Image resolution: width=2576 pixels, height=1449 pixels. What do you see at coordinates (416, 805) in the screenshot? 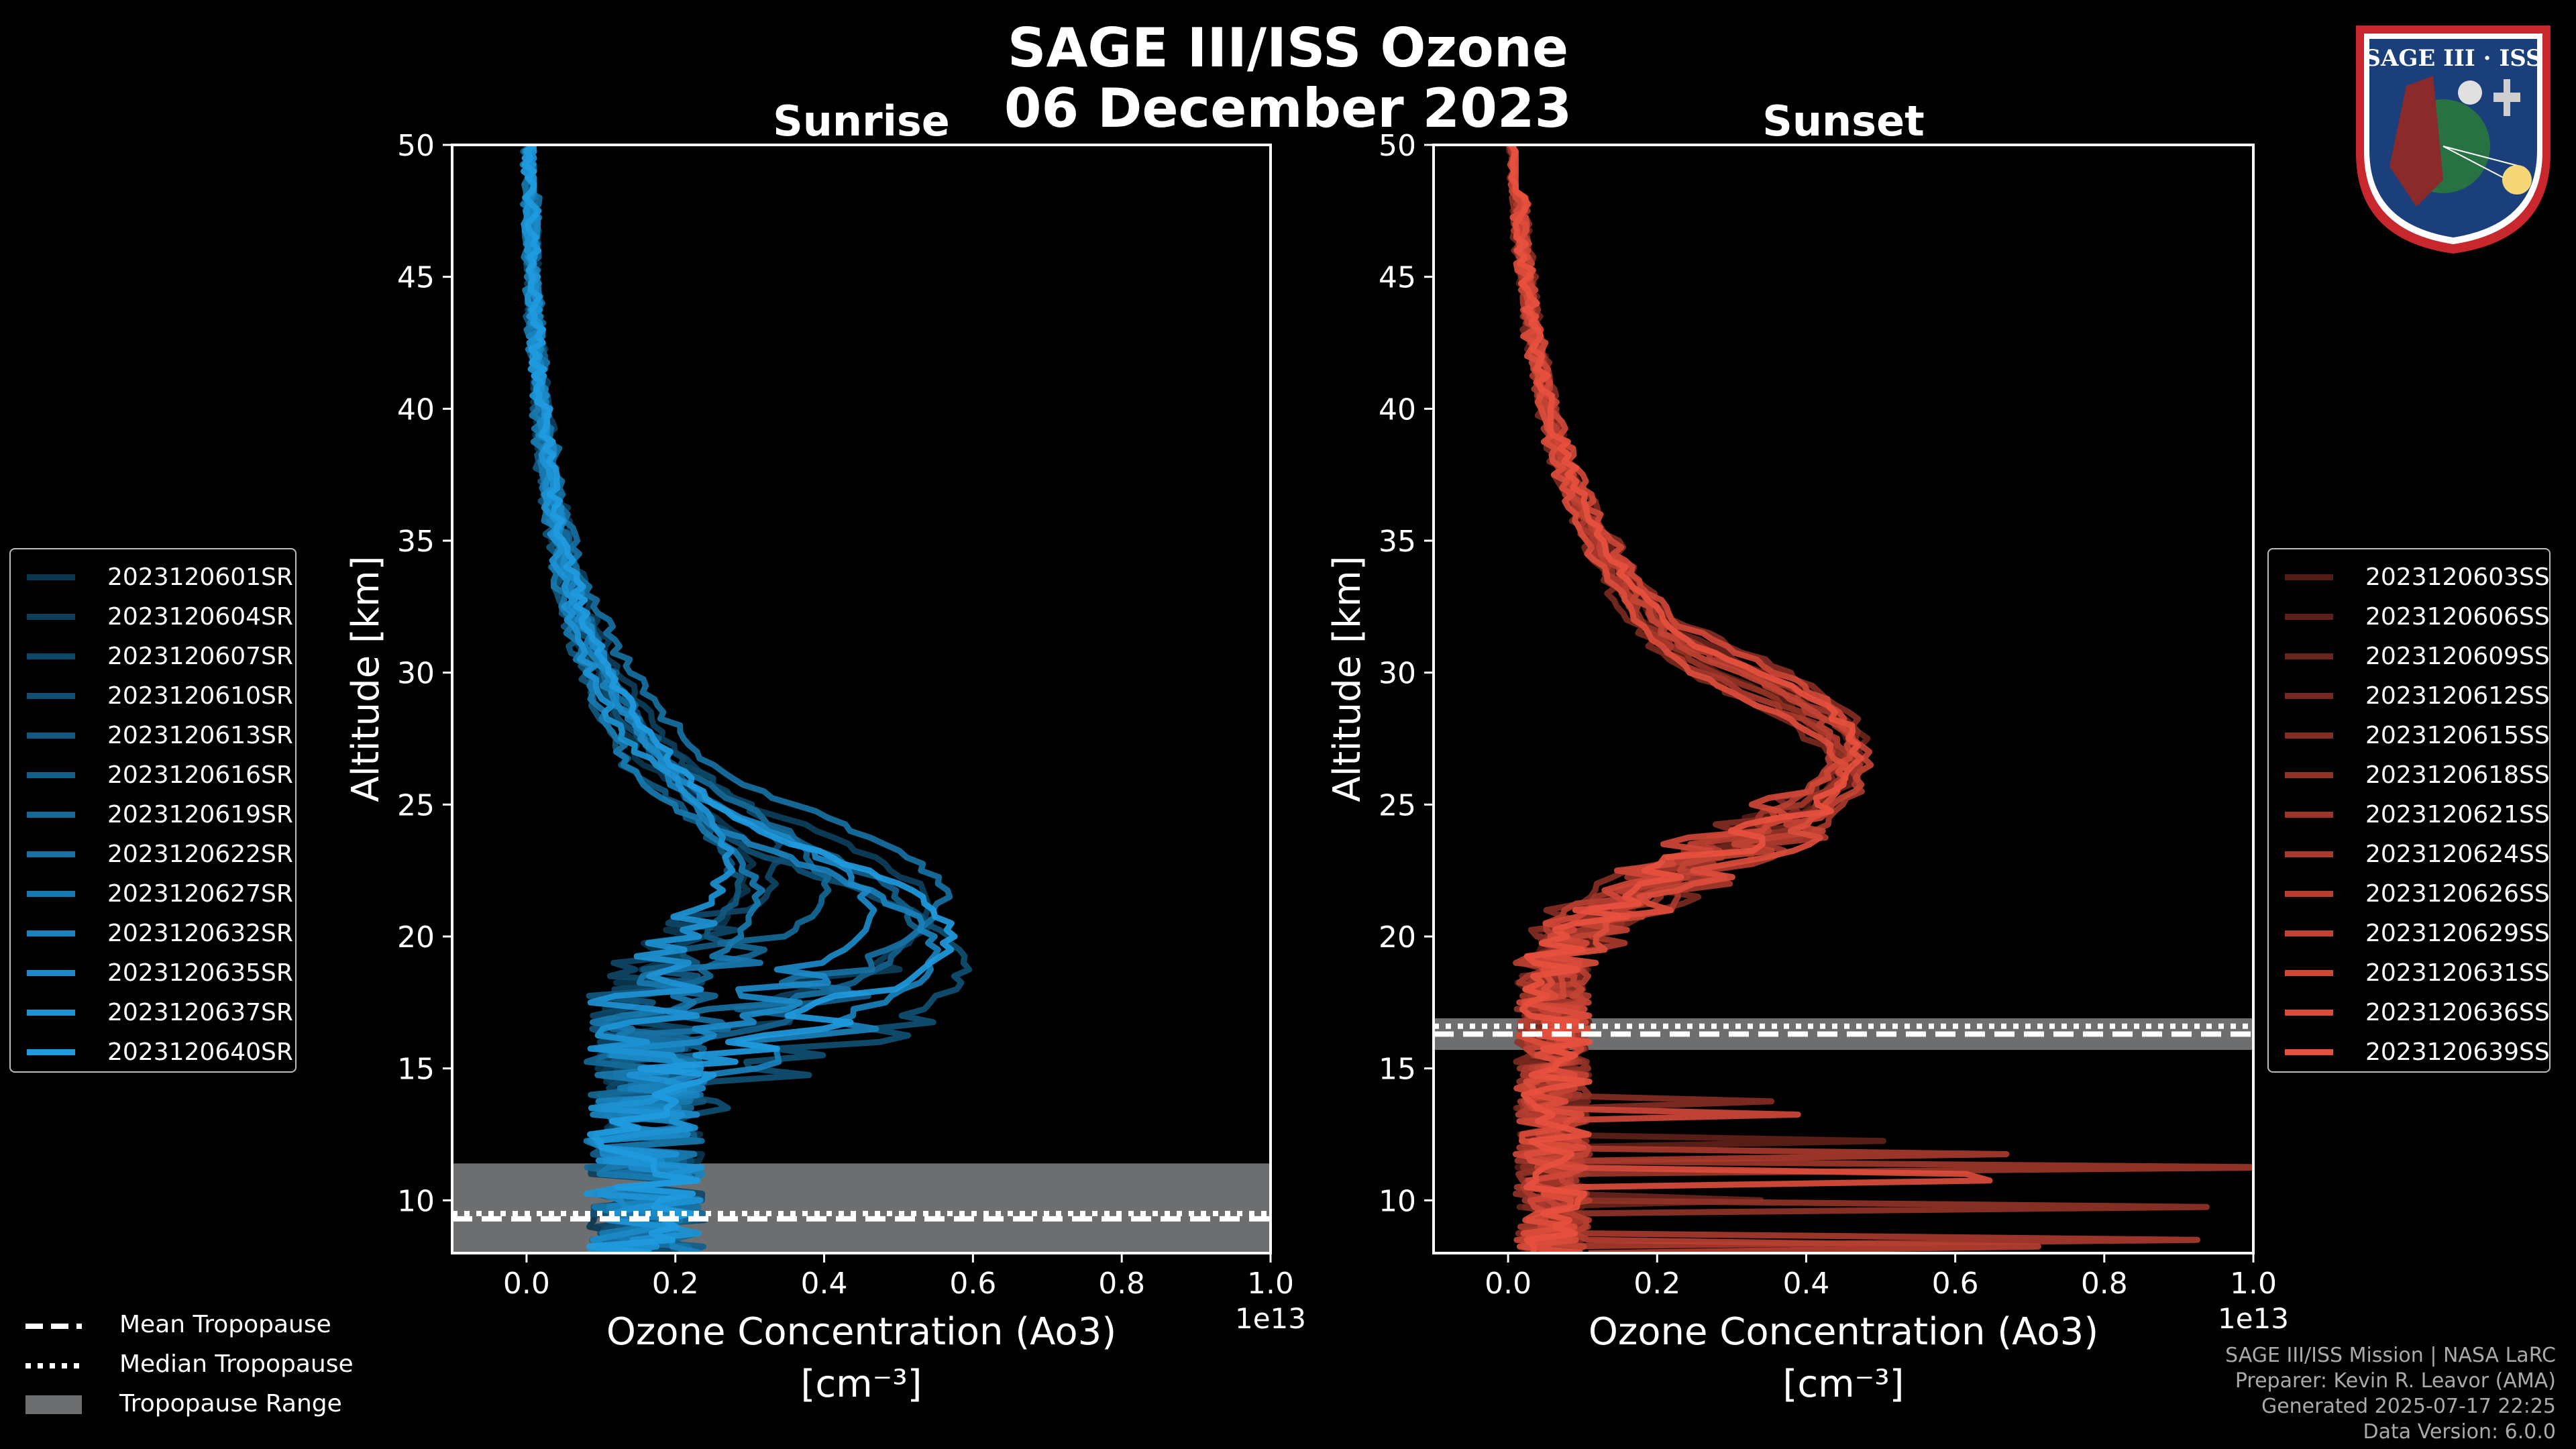
I see `sunrise-ytick-label: 25` at bounding box center [416, 805].